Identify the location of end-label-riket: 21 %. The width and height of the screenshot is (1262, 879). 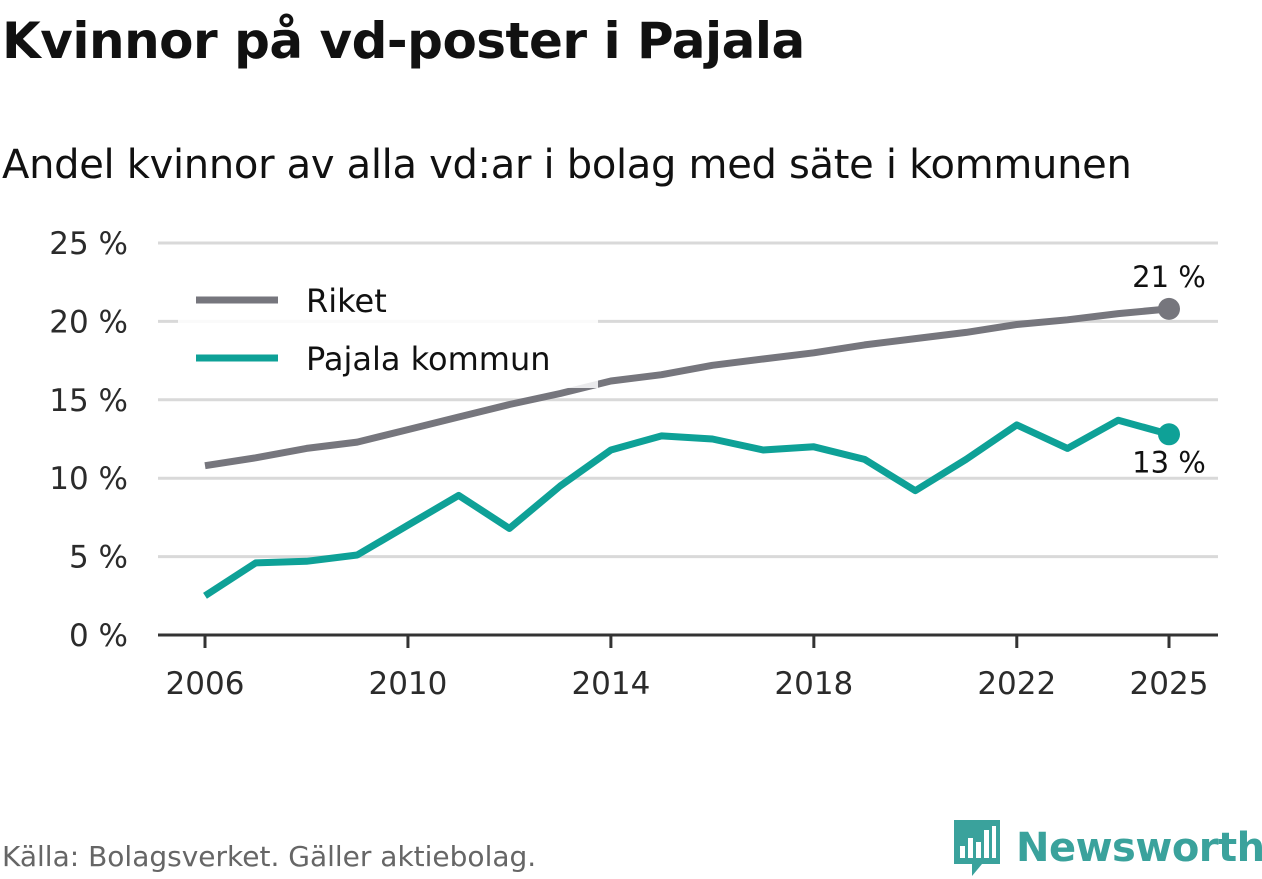
(1169, 277).